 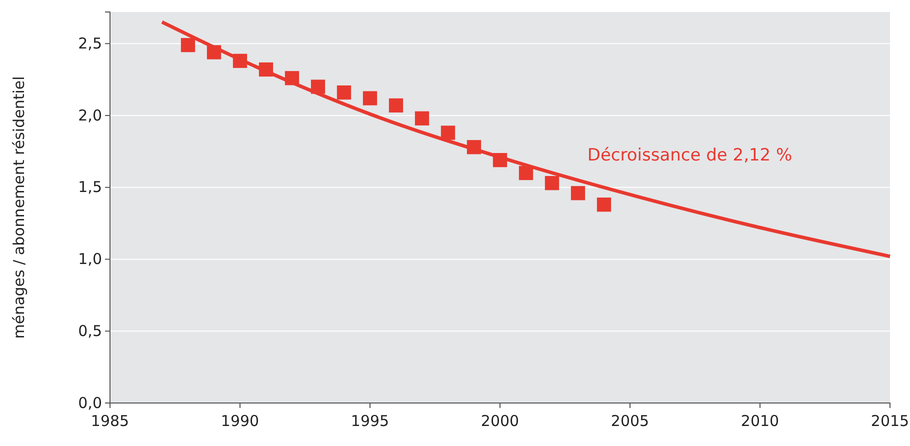 I want to click on y-axis-title: ménages / abonnement résidentiel, so click(x=19, y=207).